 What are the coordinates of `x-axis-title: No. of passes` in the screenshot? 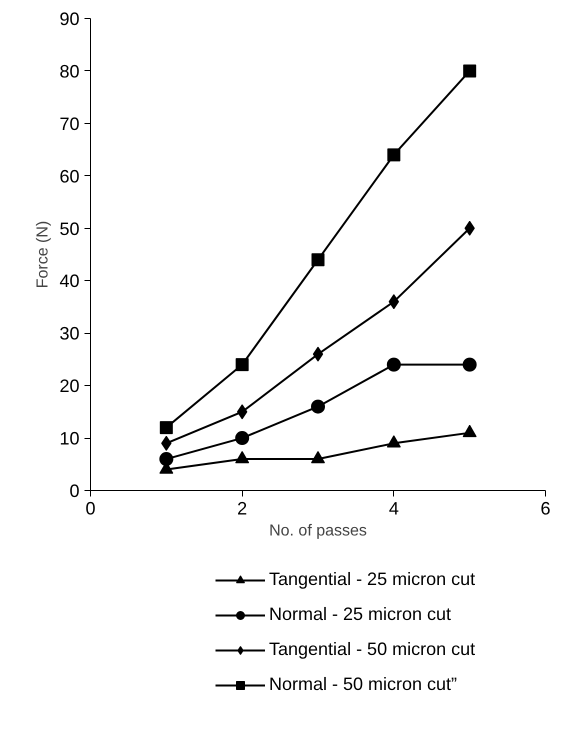 It's located at (318, 531).